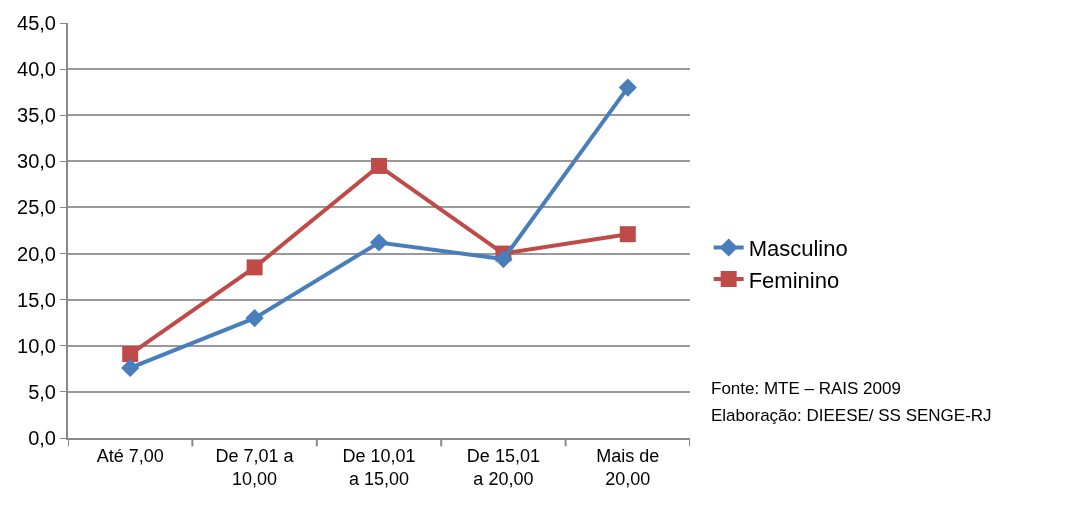 Image resolution: width=1091 pixels, height=512 pixels. Describe the element at coordinates (628, 467) in the screenshot. I see `x-tick-label: Mais de 20,00` at that location.